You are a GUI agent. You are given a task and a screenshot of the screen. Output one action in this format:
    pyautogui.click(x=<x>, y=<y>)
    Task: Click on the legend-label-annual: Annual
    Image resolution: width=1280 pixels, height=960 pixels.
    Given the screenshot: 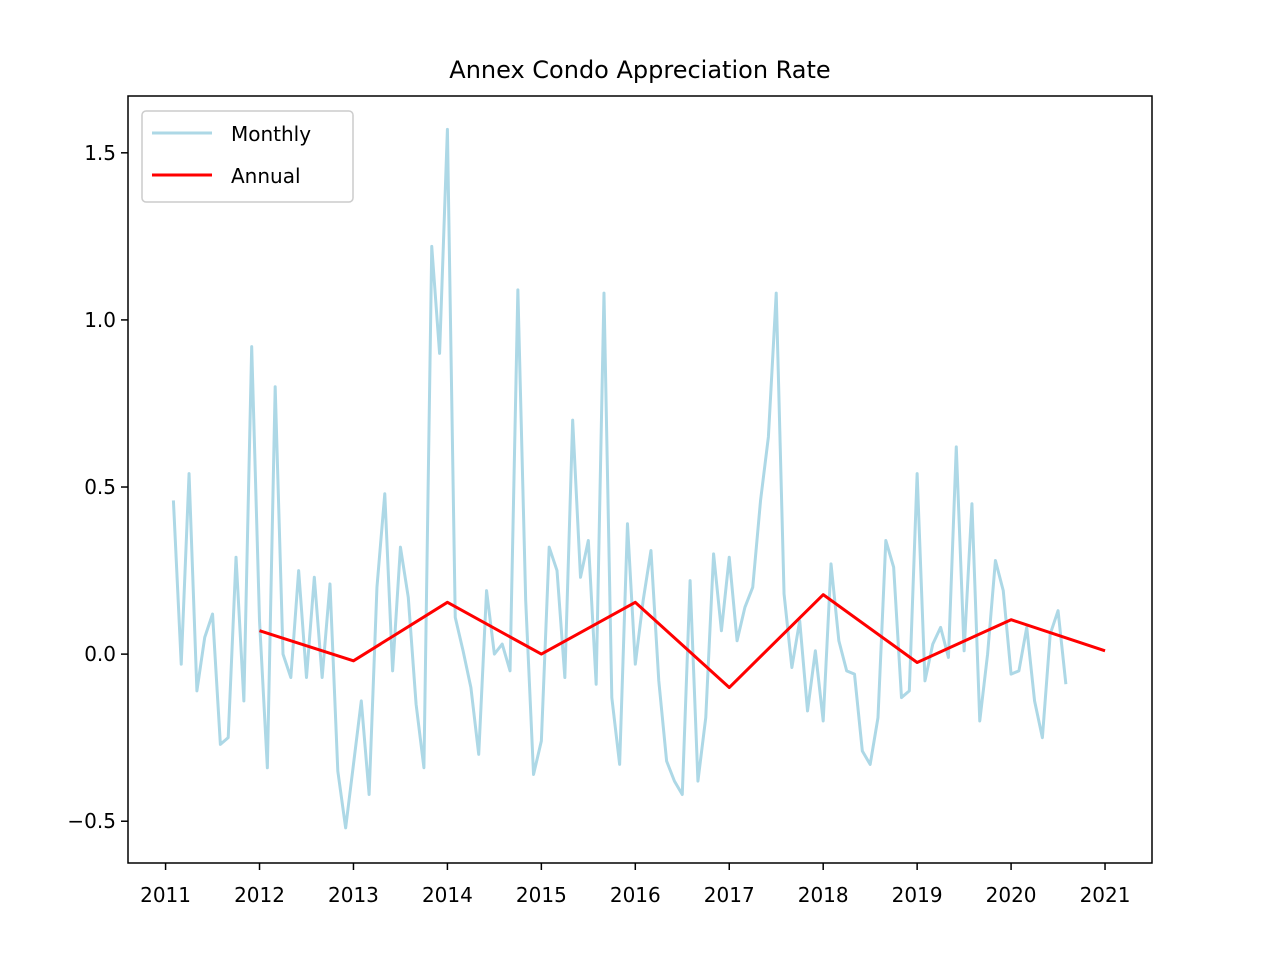 What is the action you would take?
    pyautogui.click(x=266, y=176)
    